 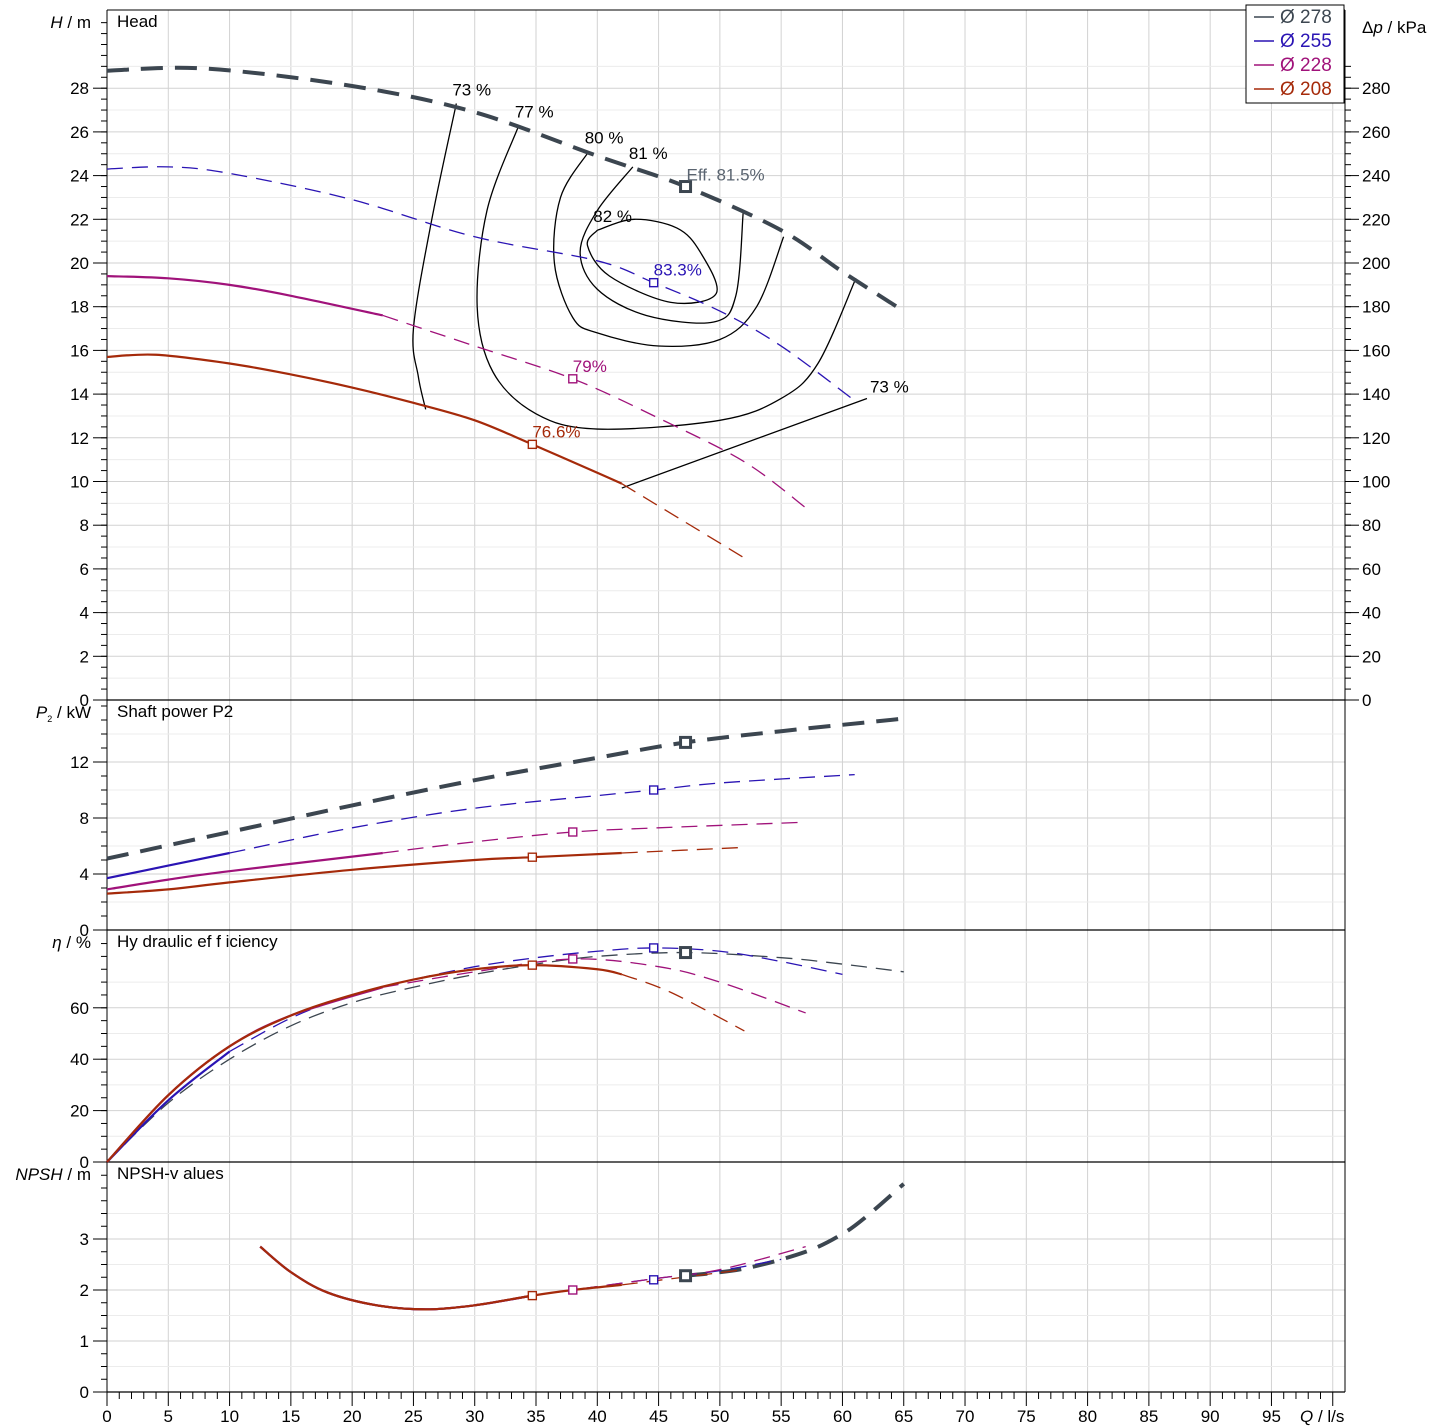 I want to click on y2-tick-label: 140, so click(x=1376, y=394).